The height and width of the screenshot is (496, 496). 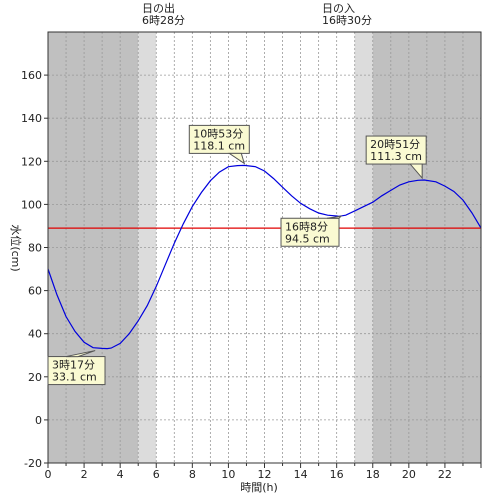 I want to click on x-tick-label: 16, so click(x=337, y=474).